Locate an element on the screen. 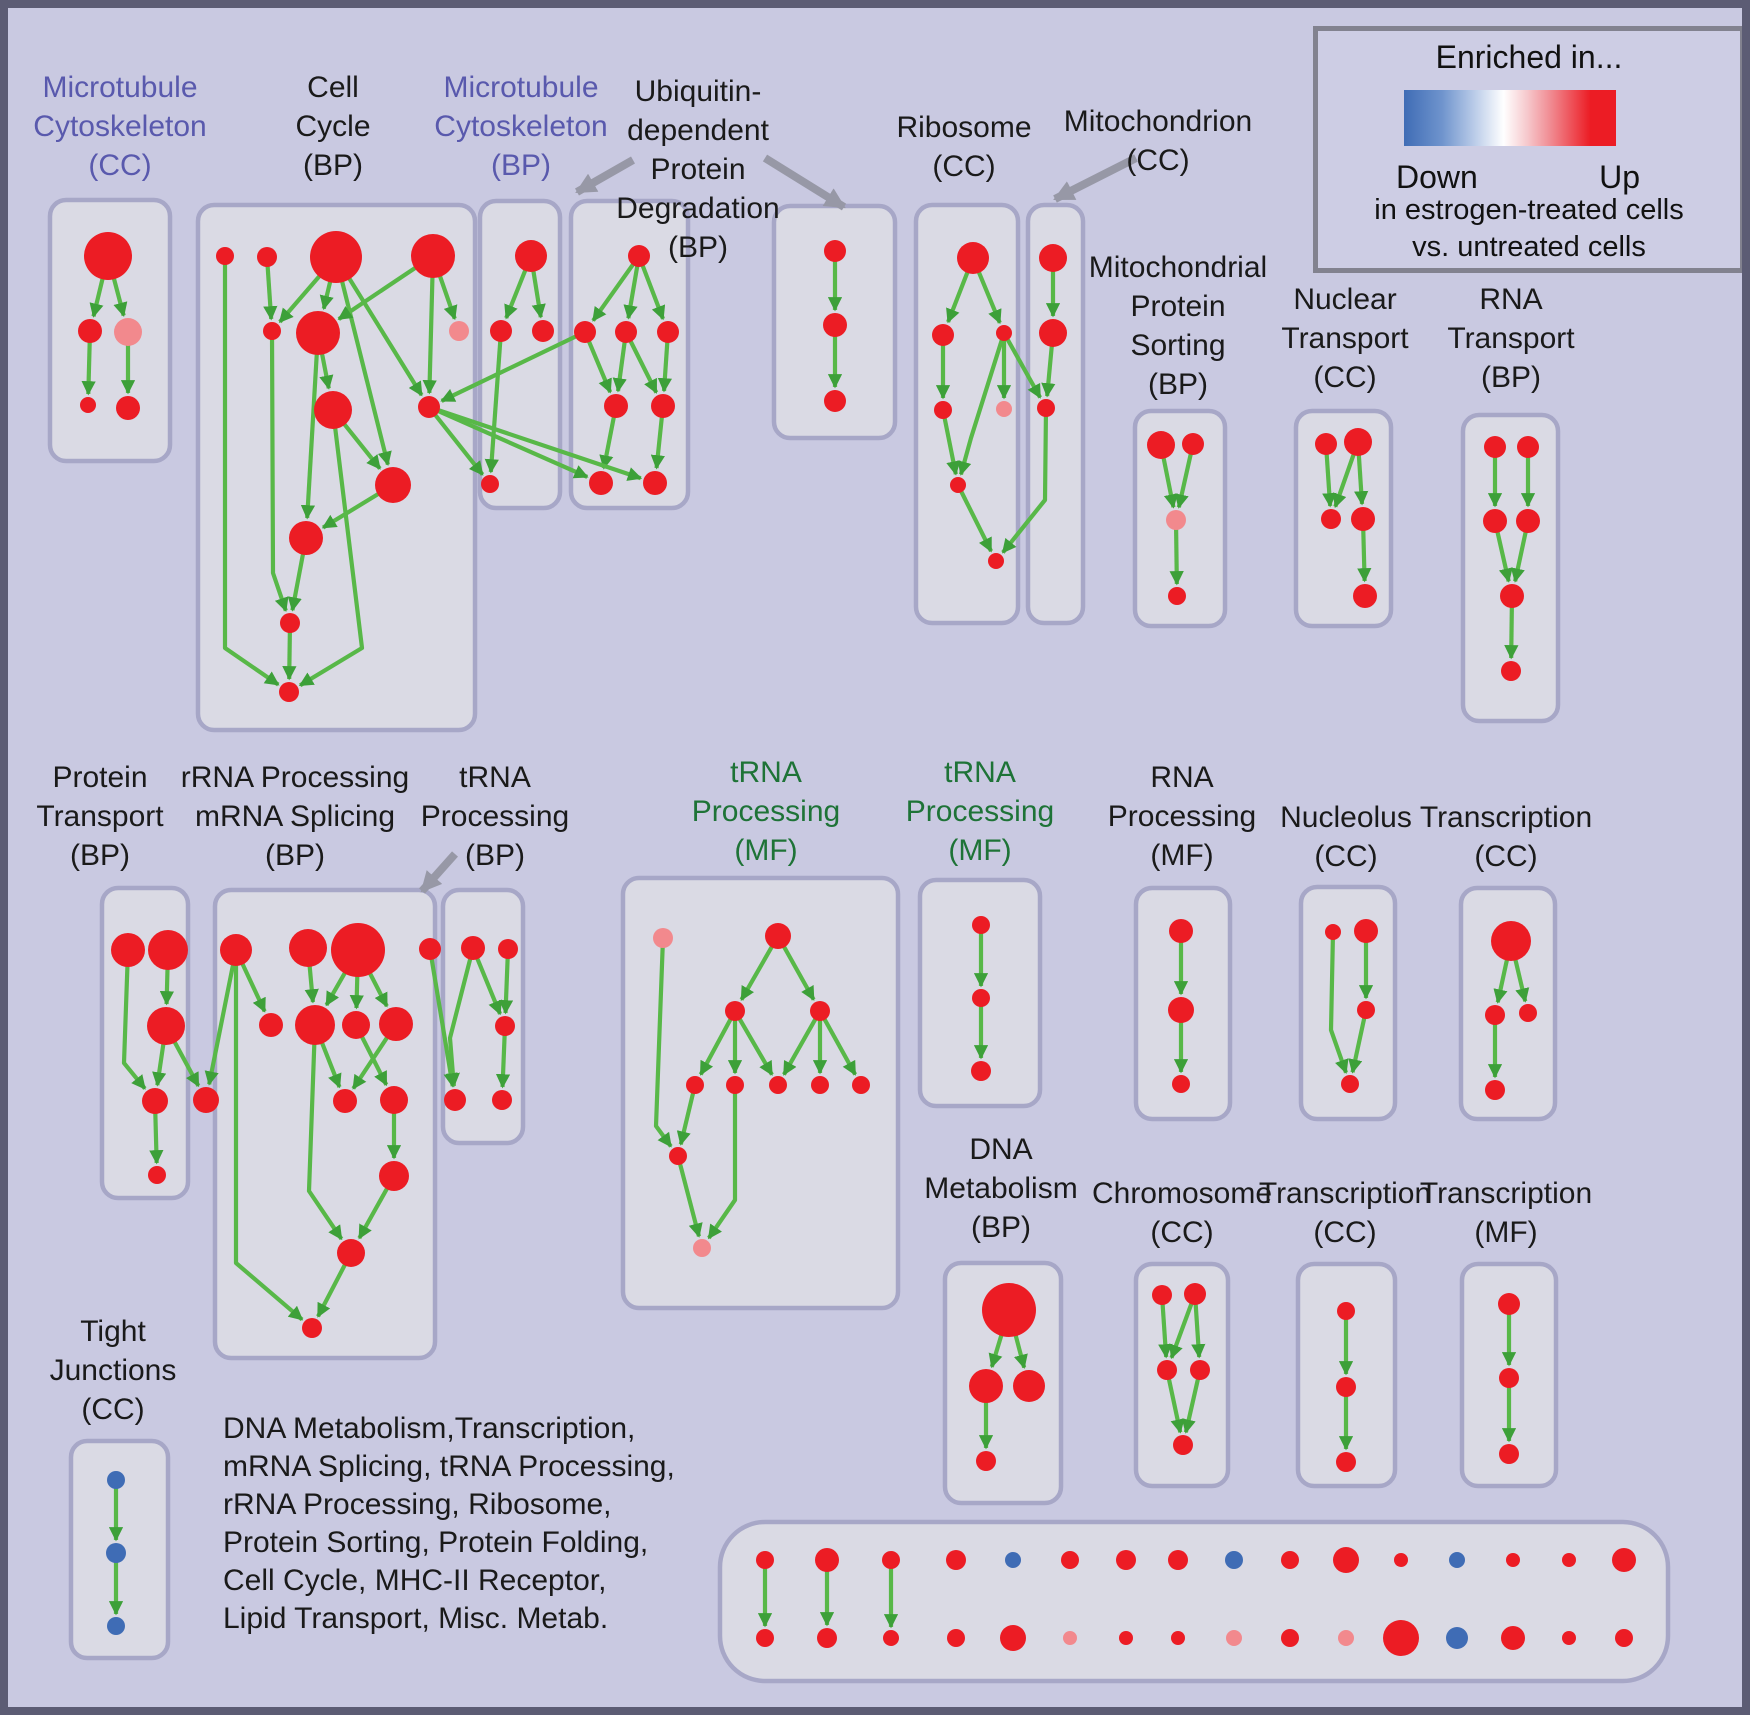  graph-node-trna-processing-mf-1-B4 is located at coordinates (820, 1085).